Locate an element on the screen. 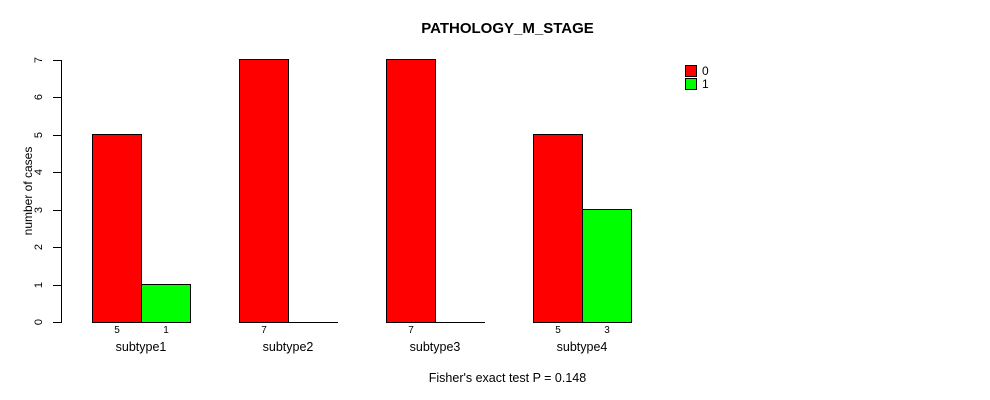 This screenshot has height=400, width=990. y-tick-label: 3 is located at coordinates (39, 209).